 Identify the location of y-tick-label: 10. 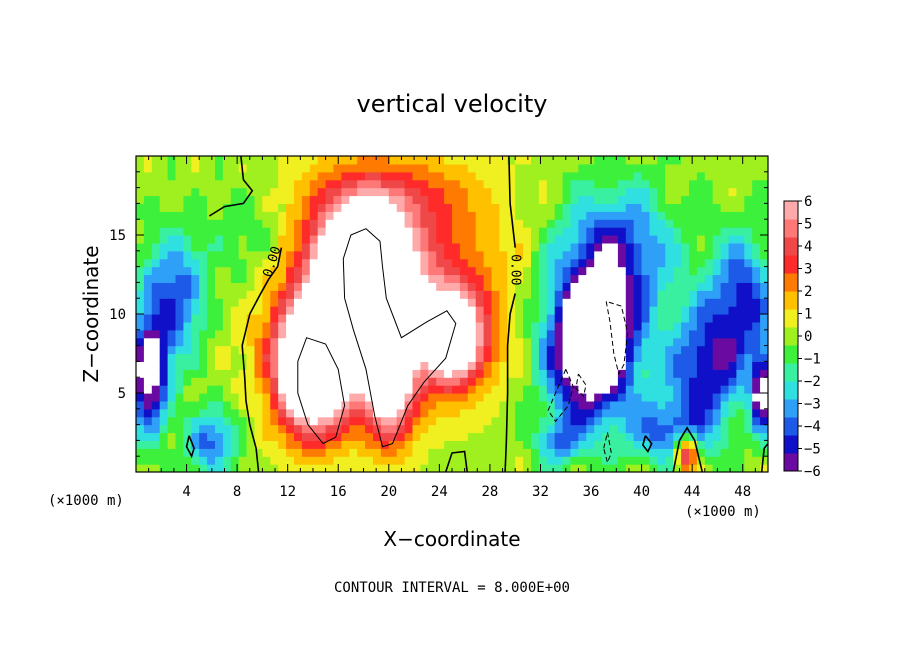
(117, 315).